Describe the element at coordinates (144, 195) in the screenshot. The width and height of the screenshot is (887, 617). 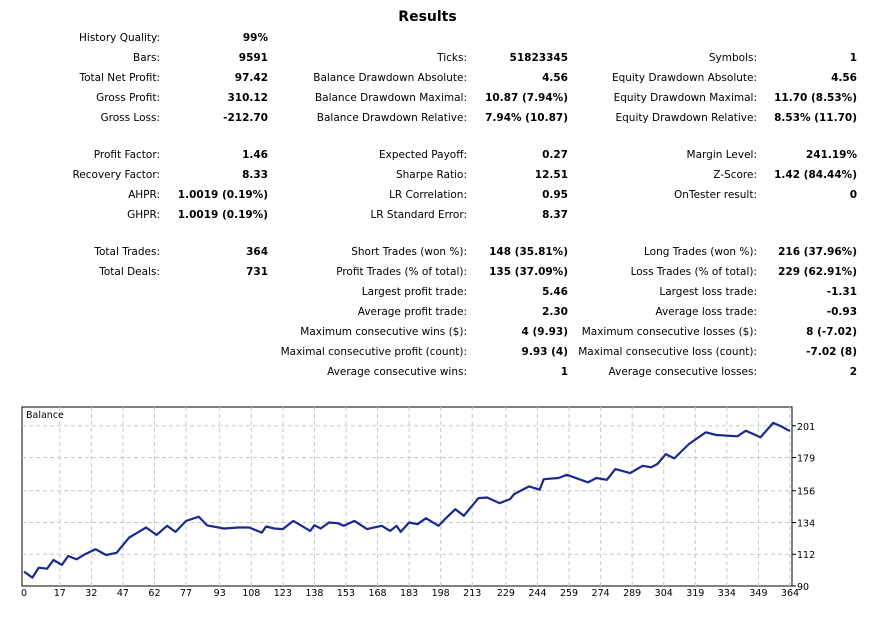
I see `stat-label: AHPR:` at that location.